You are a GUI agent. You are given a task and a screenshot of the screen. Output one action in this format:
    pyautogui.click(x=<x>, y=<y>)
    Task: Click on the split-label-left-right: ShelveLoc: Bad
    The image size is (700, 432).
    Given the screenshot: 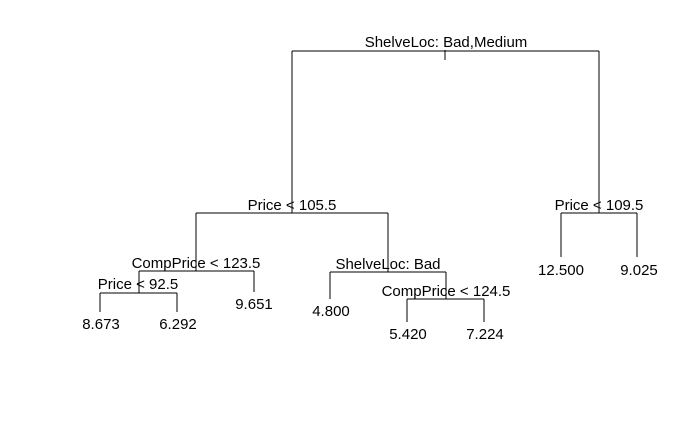 What is the action you would take?
    pyautogui.click(x=387, y=264)
    